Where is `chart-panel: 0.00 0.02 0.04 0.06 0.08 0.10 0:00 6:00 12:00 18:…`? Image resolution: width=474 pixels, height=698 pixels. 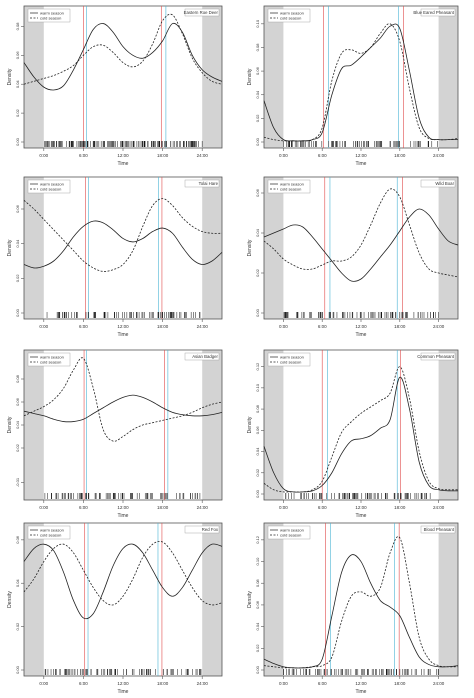
chart-panel: 0.00 0.02 0.04 0.06 0.08 0.10 0:00 6:00 12:00 18:… is located at coordinates (353, 86).